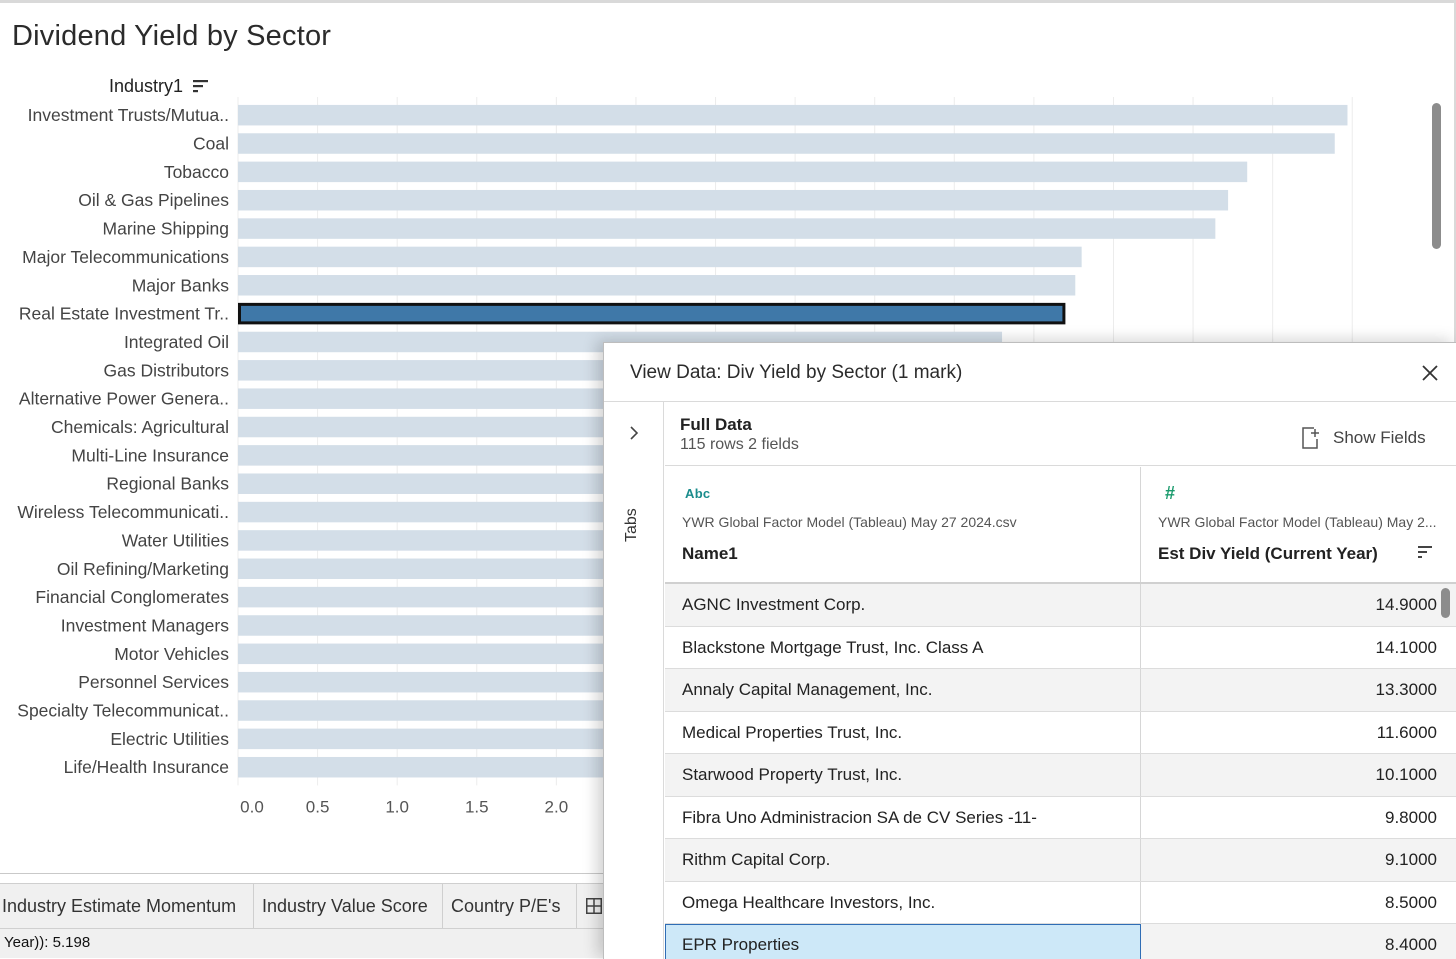  Describe the element at coordinates (1170, 493) in the screenshot. I see `number-type-icon: #` at that location.